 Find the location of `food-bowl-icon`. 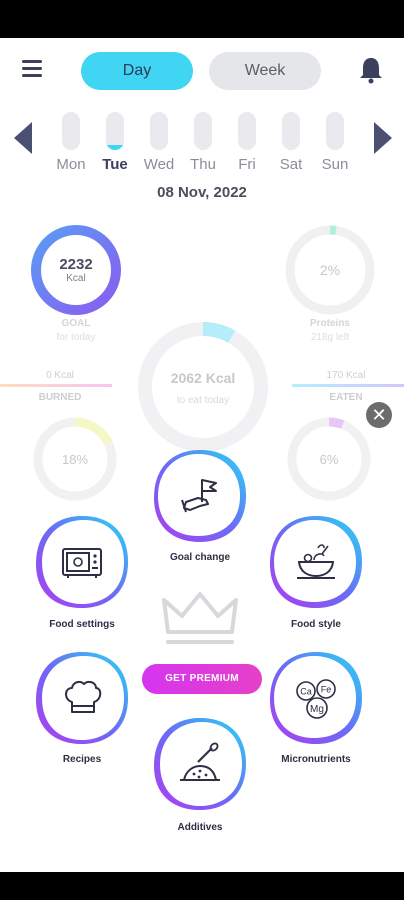

food-bowl-icon is located at coordinates (316, 561).